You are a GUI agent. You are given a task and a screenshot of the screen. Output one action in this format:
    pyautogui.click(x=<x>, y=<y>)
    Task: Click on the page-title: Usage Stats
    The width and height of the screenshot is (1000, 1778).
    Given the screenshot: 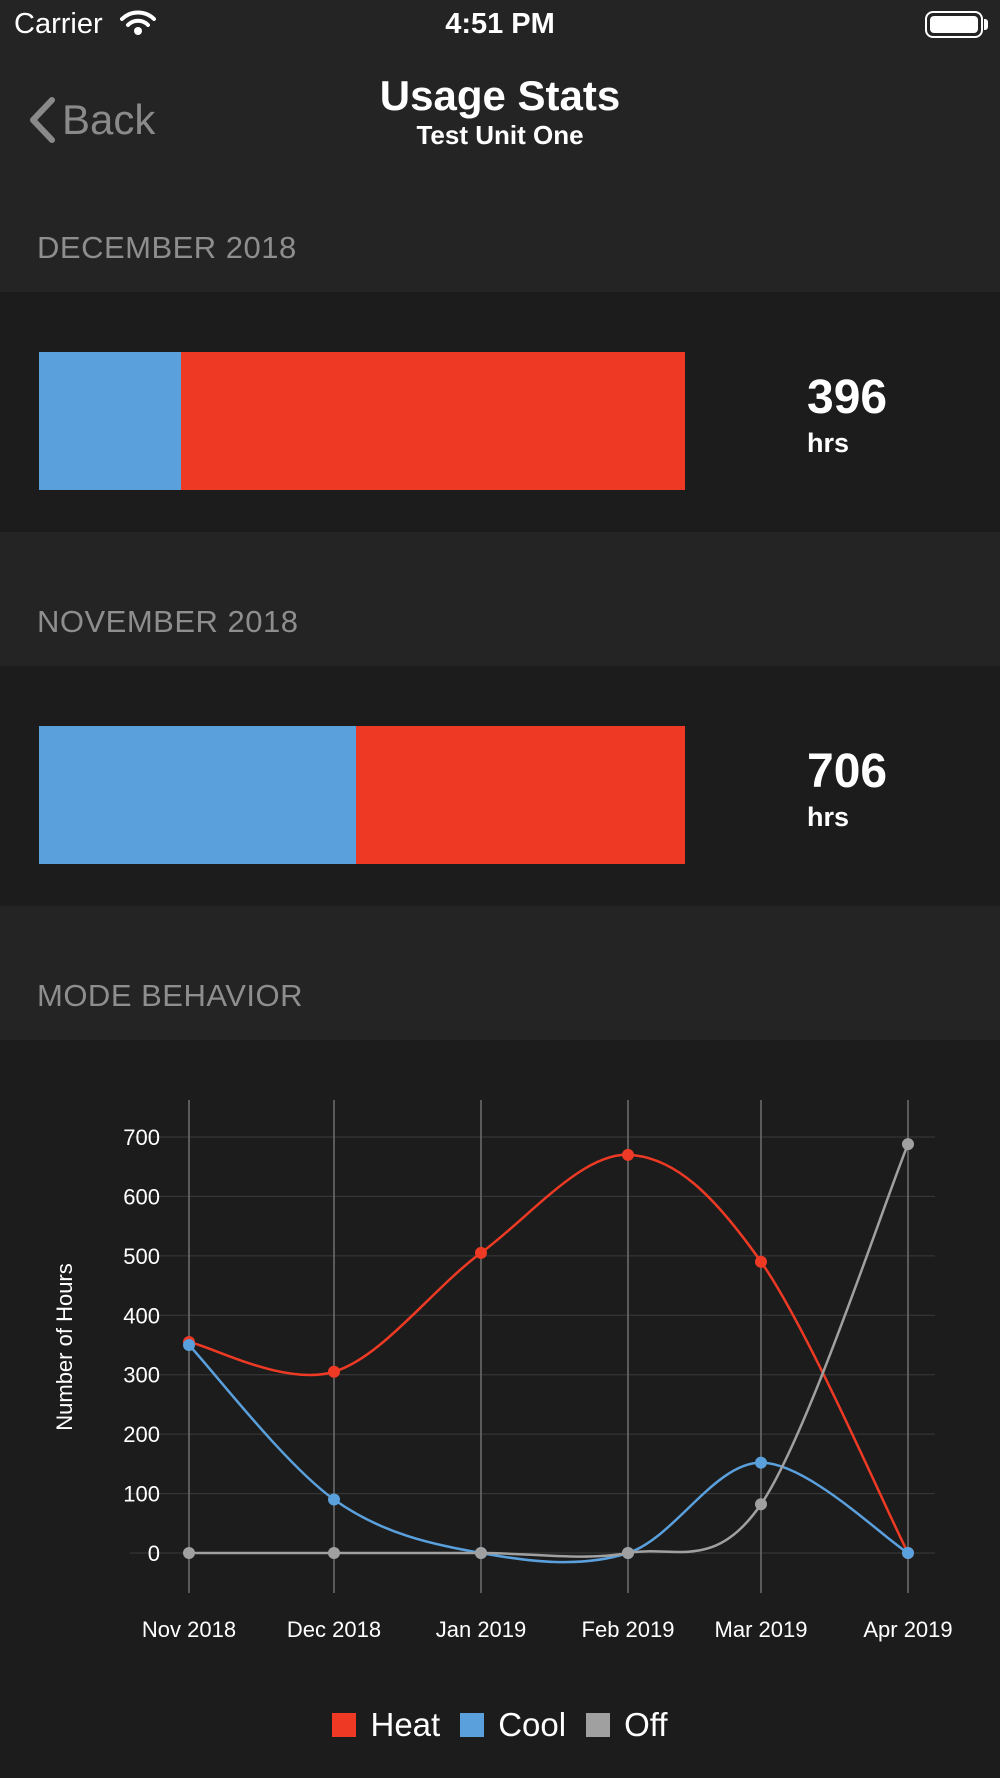 What is the action you would take?
    pyautogui.click(x=500, y=95)
    